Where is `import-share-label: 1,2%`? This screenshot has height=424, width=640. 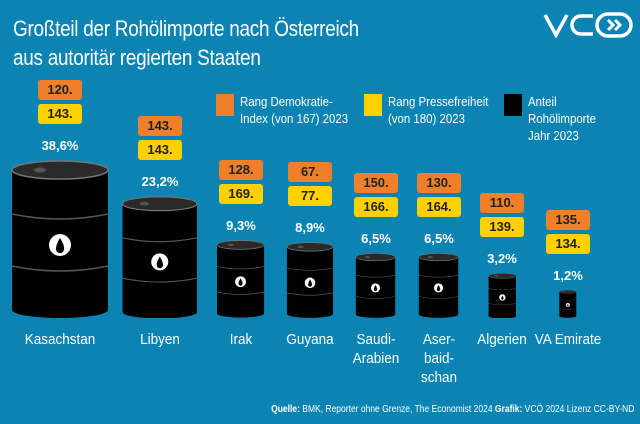 import-share-label: 1,2% is located at coordinates (568, 276).